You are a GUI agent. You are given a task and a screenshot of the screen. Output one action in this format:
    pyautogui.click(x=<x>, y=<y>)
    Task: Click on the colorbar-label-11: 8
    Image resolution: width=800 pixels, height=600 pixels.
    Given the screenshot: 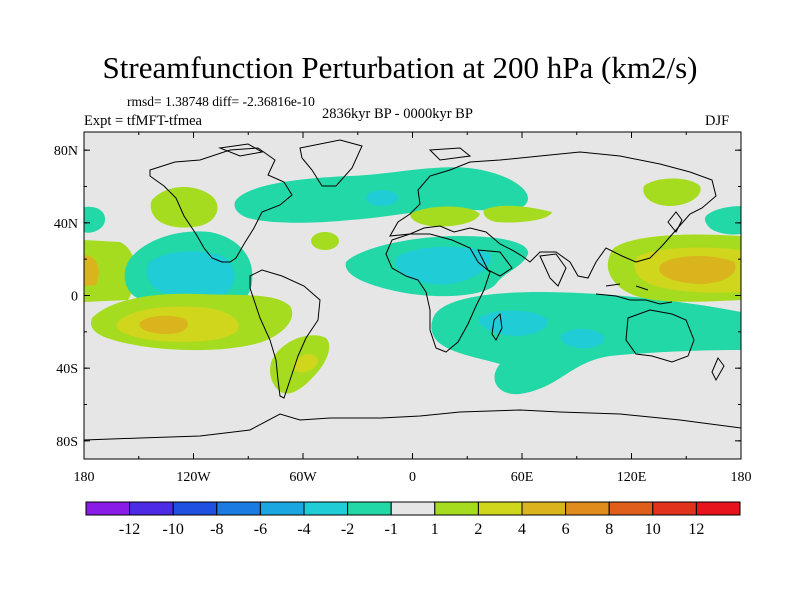 What is the action you would take?
    pyautogui.click(x=609, y=529)
    